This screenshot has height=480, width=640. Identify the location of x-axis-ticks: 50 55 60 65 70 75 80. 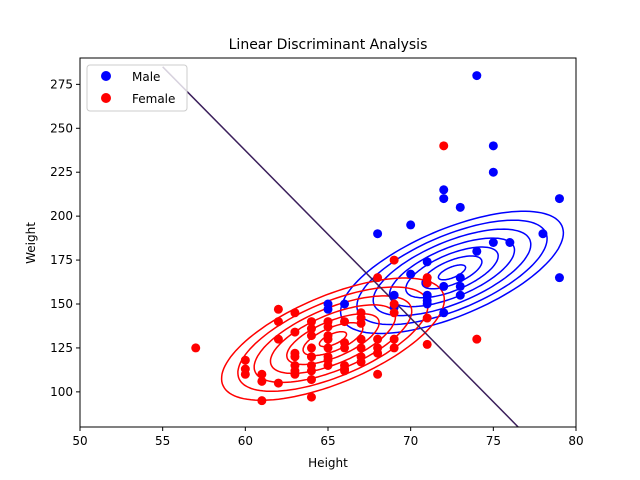
(328, 437).